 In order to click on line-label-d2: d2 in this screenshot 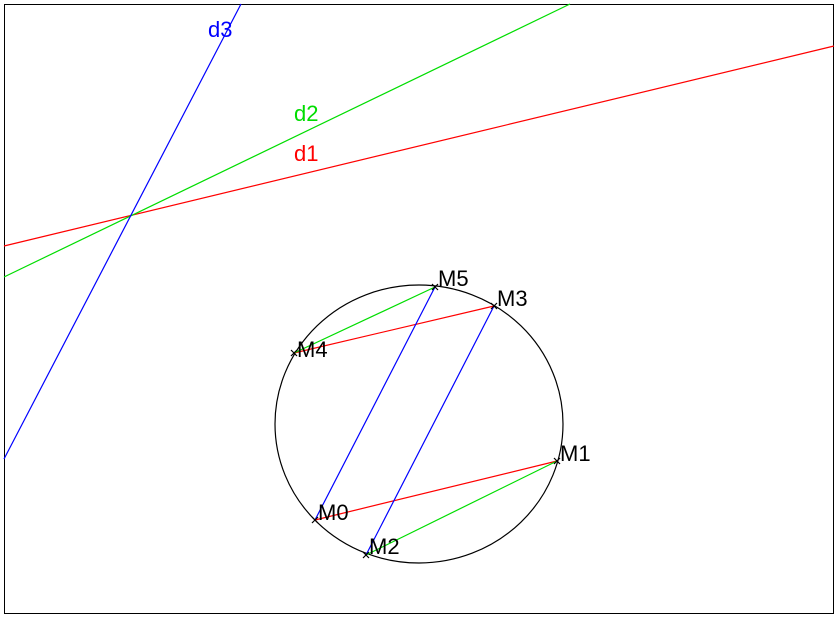, I will do `click(306, 113)`.